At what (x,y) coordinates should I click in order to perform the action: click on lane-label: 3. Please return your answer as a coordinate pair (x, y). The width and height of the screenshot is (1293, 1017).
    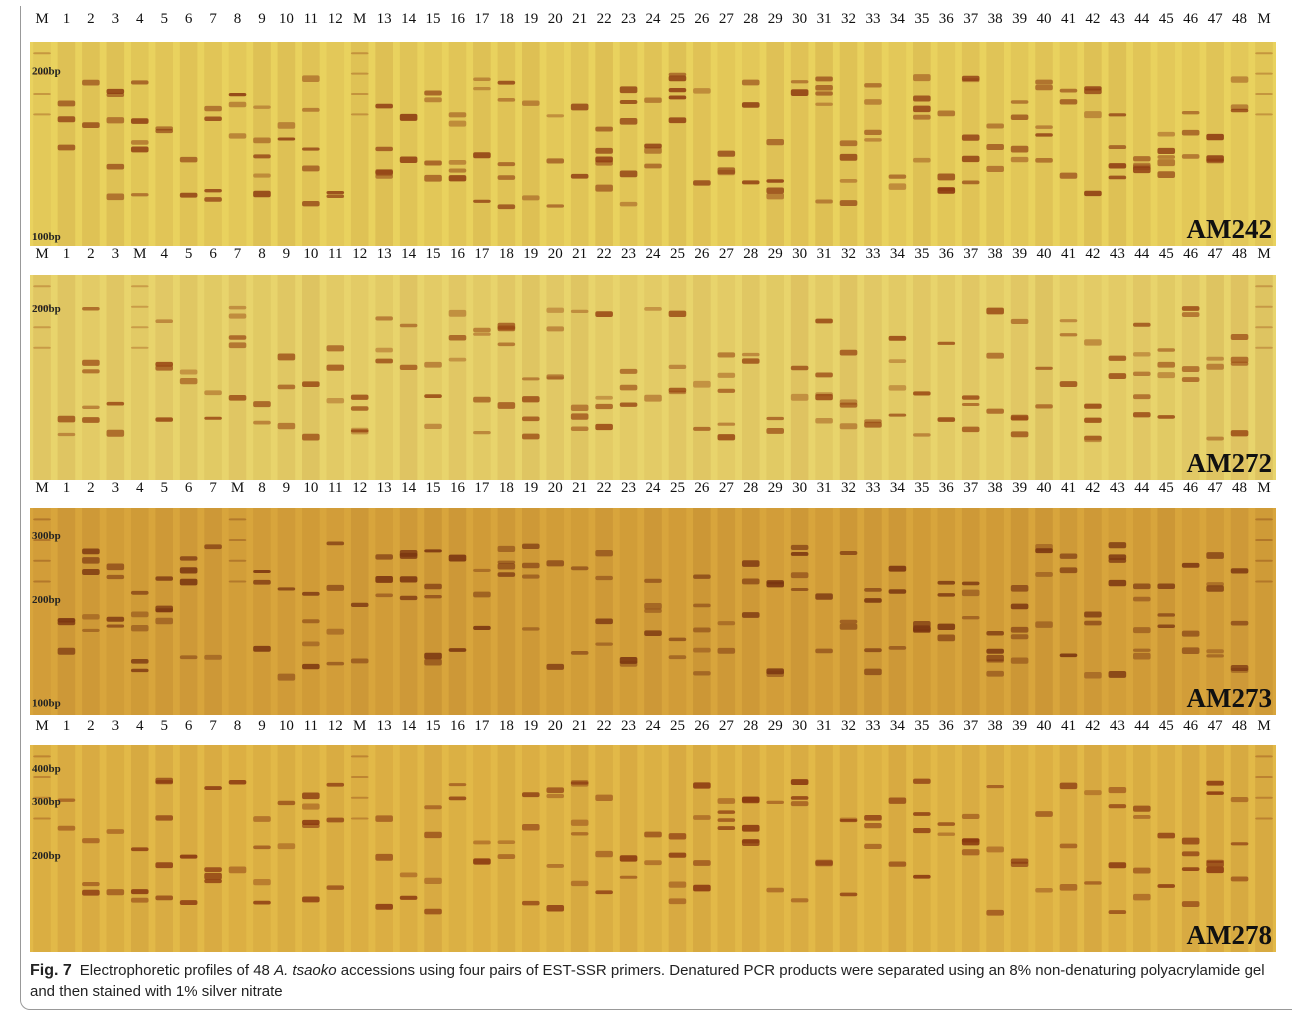
    Looking at the image, I should click on (116, 726).